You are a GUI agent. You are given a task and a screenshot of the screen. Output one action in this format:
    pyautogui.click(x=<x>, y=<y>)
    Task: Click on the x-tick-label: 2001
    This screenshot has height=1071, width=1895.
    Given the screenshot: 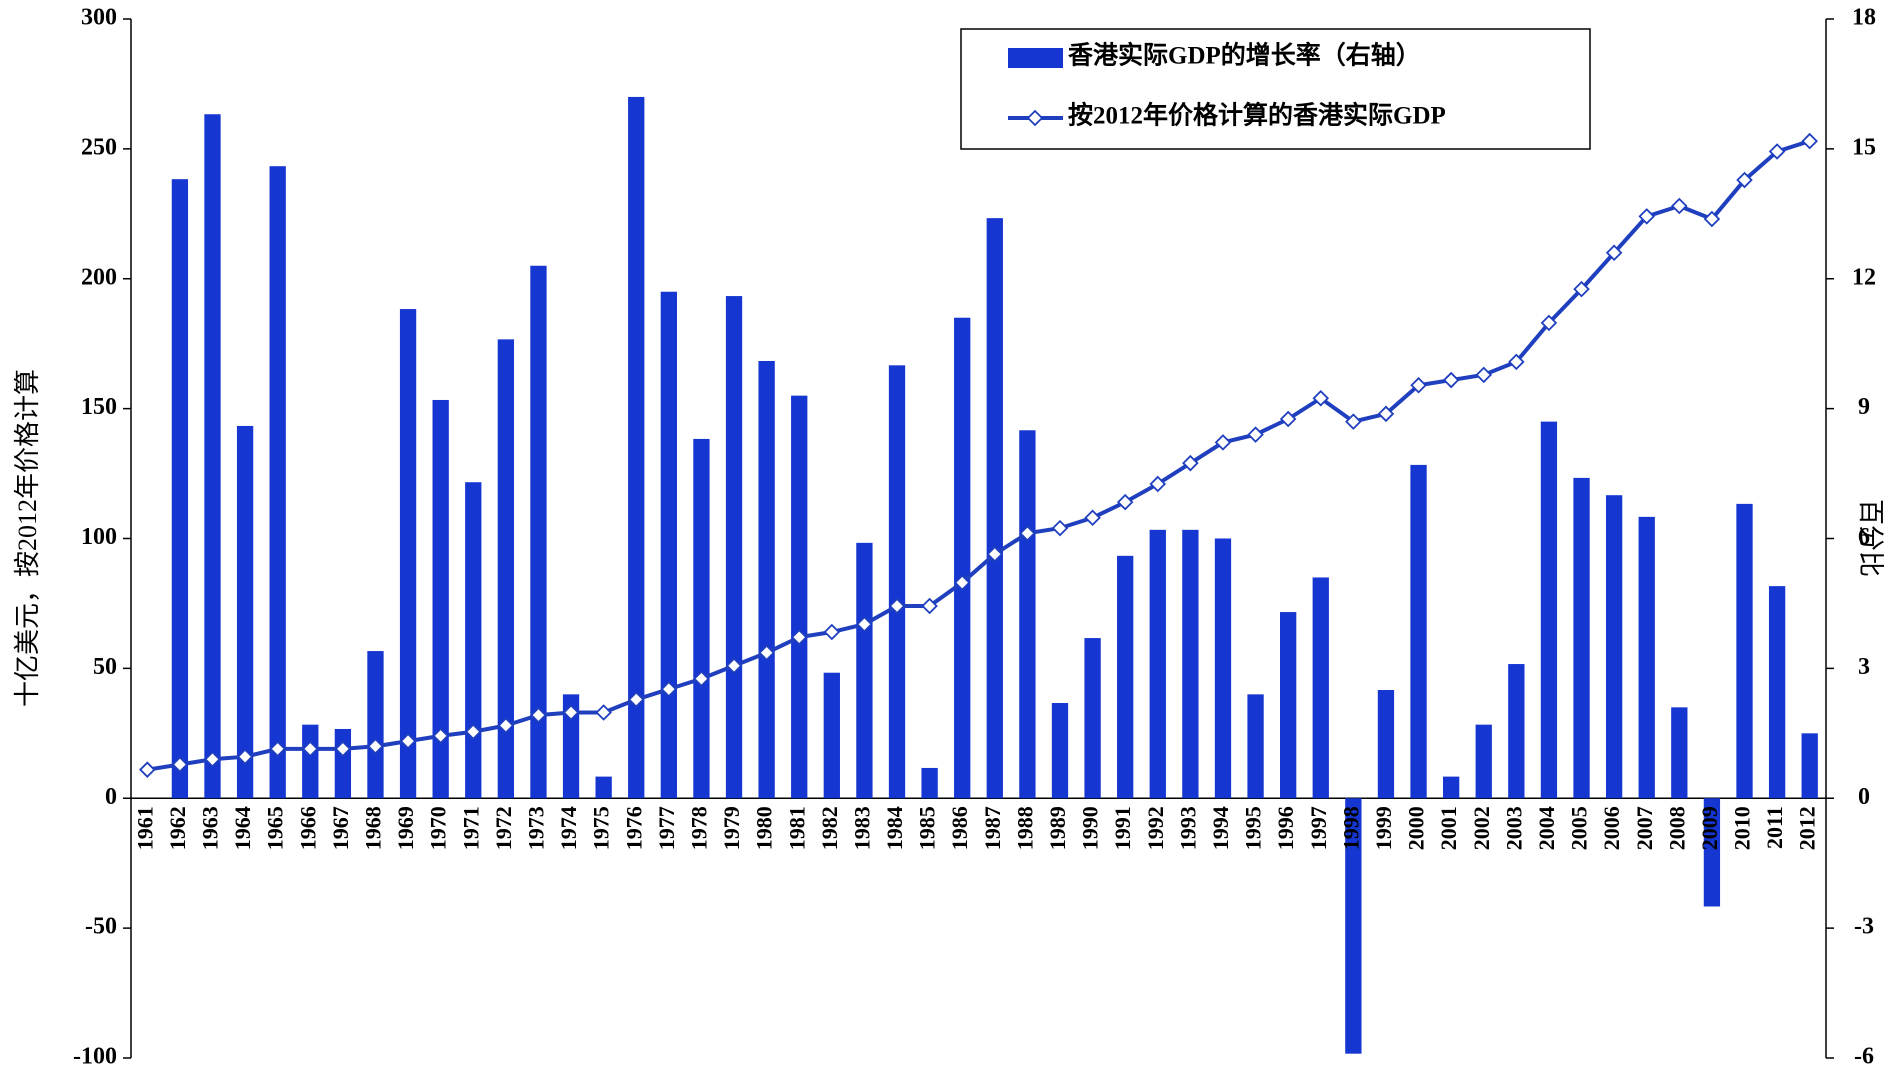 What is the action you would take?
    pyautogui.click(x=1448, y=828)
    